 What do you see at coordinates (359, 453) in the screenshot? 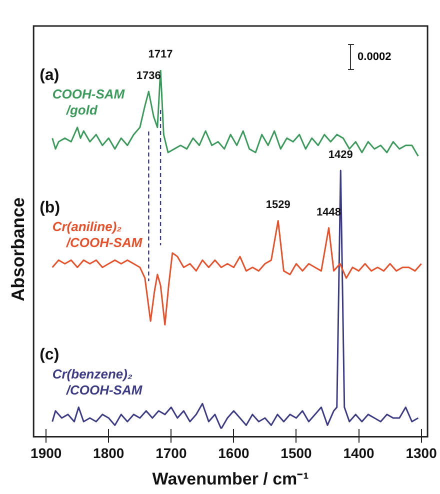
I see `x-tick-label: 1400` at bounding box center [359, 453].